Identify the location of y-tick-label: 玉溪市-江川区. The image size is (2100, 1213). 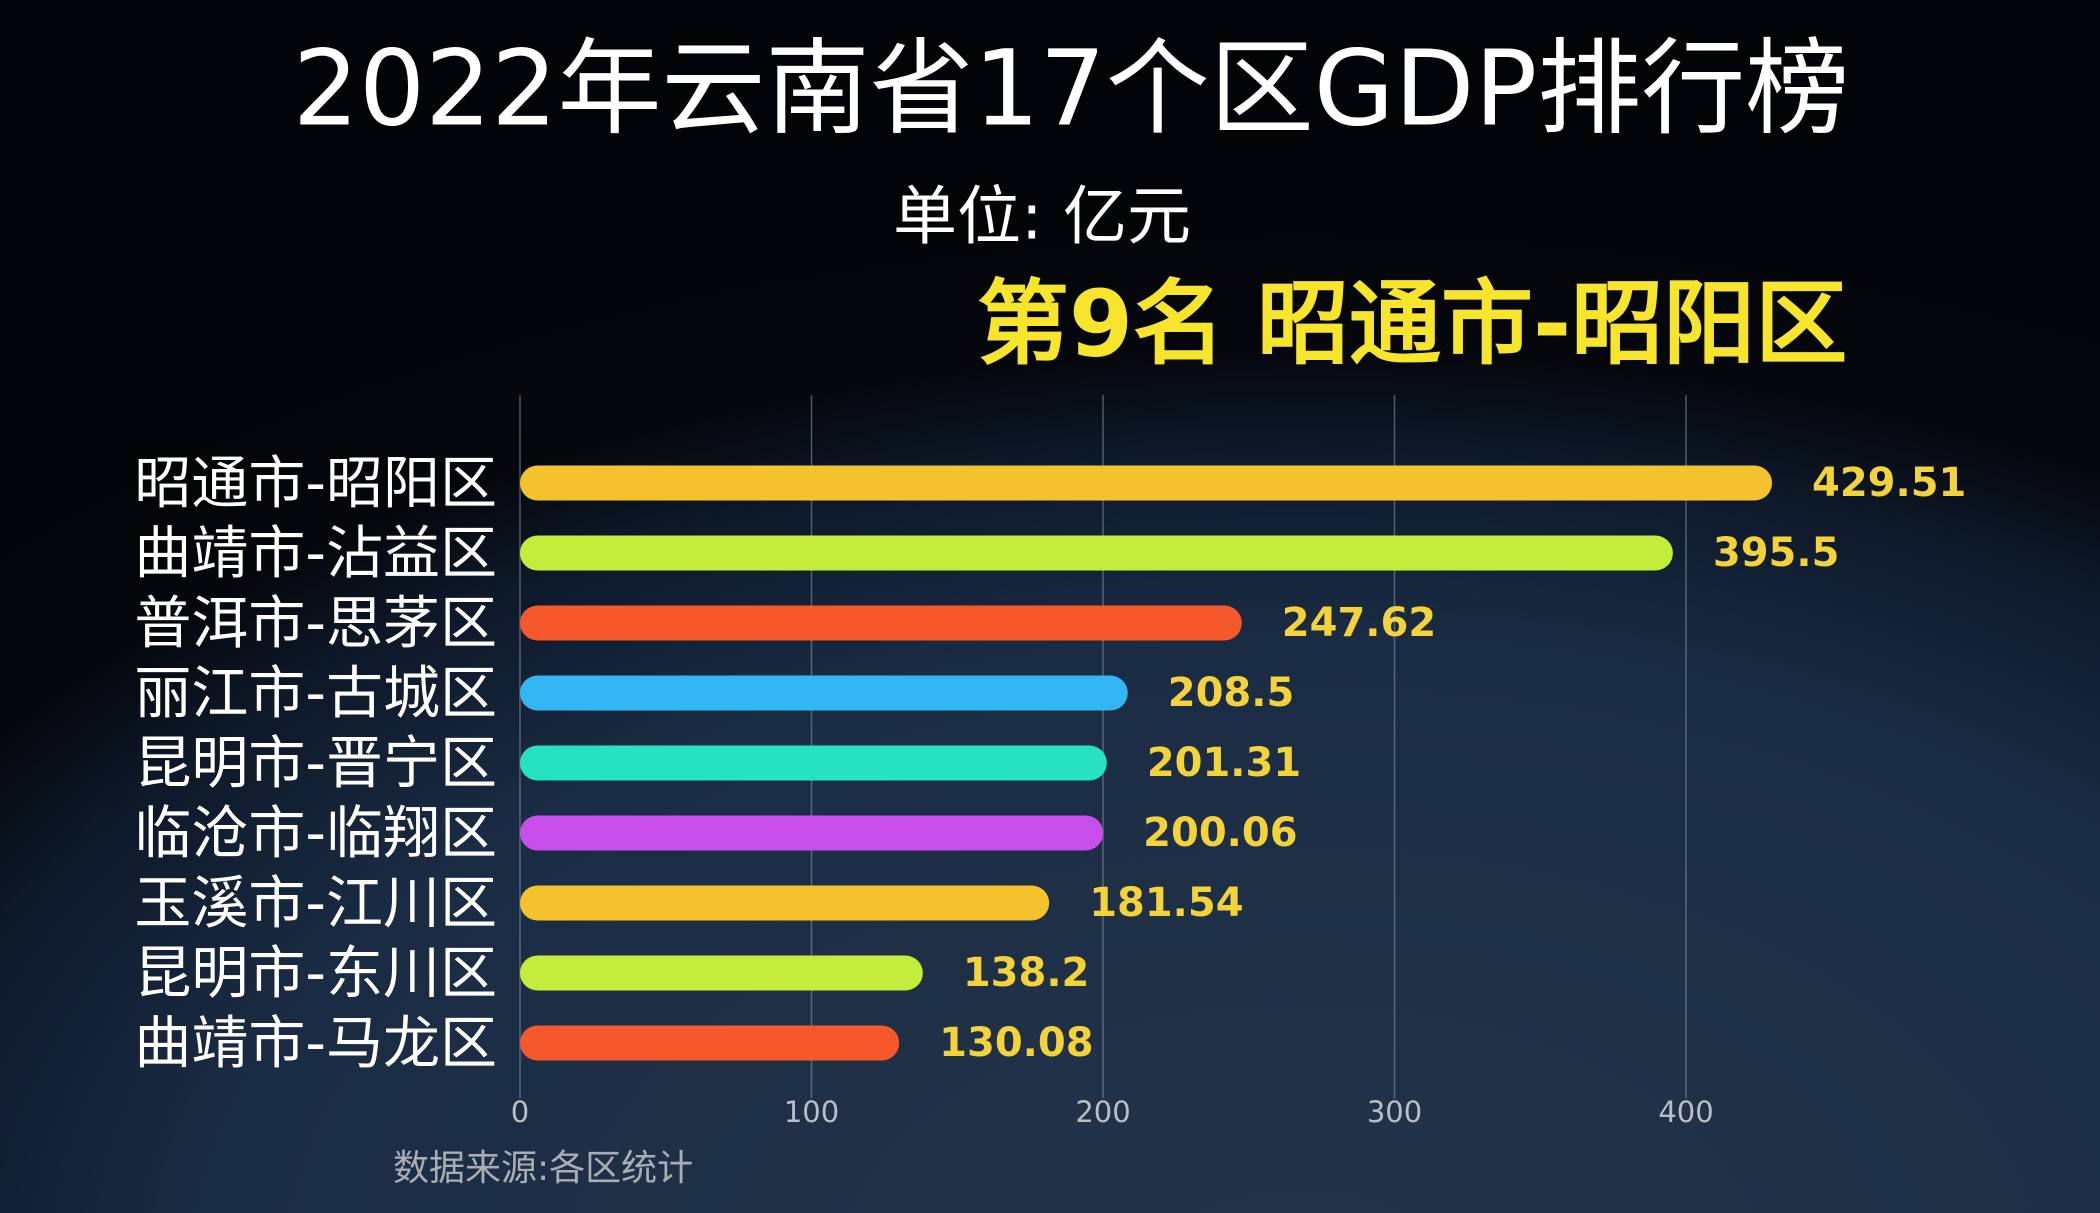
(315, 904).